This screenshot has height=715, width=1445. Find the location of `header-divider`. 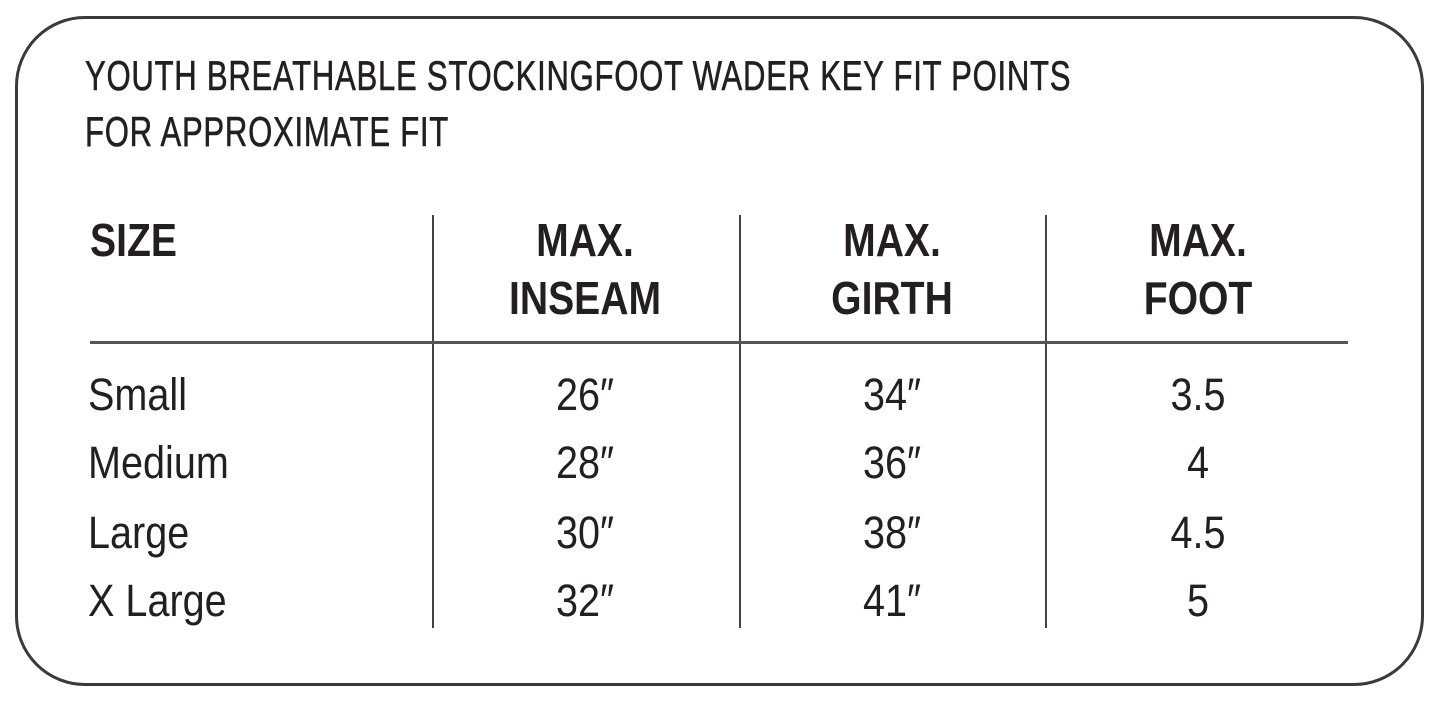

header-divider is located at coordinates (719, 342).